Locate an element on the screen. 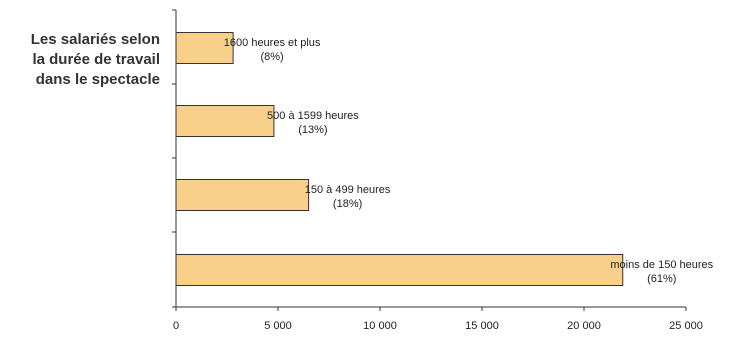 The height and width of the screenshot is (337, 756). bar-label-1: 500 à 1599 heures is located at coordinates (313, 116).